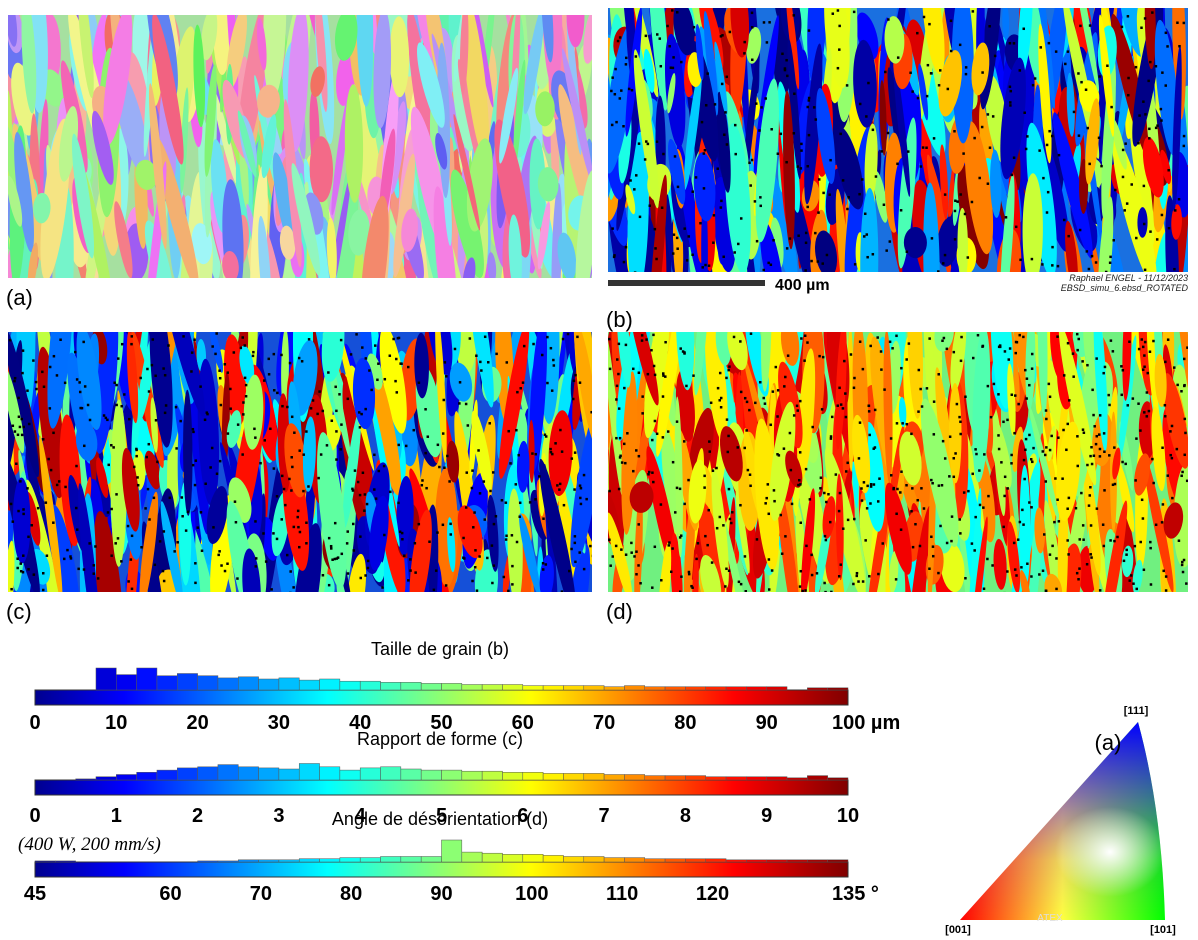 The image size is (1198, 940). Describe the element at coordinates (35, 894) in the screenshot. I see `tick-label: 45` at that location.